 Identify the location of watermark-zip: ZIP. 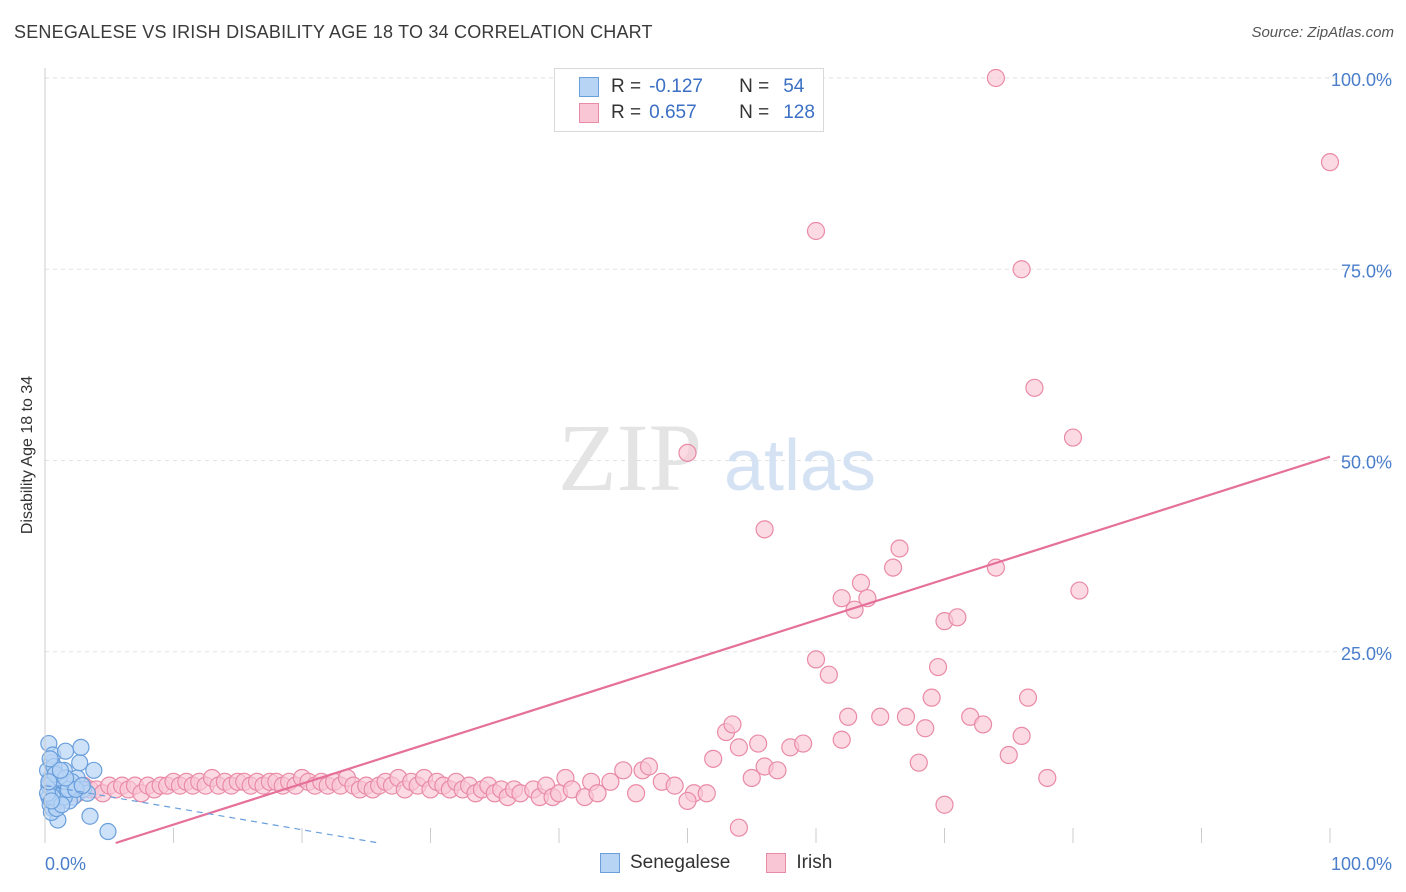
(630, 457).